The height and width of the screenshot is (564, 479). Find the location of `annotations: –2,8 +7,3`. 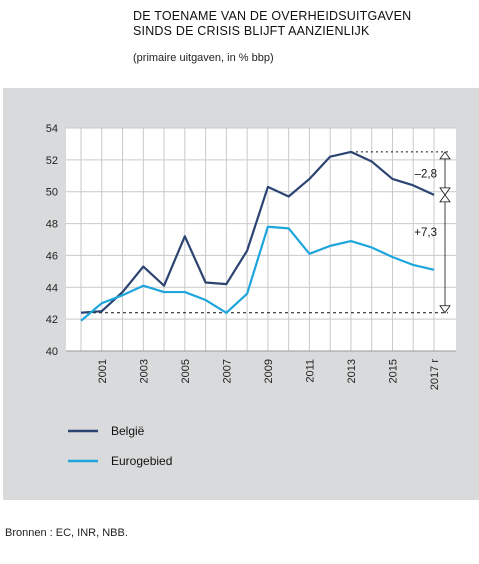

annotations: –2,8 +7,3 is located at coordinates (432, 232).